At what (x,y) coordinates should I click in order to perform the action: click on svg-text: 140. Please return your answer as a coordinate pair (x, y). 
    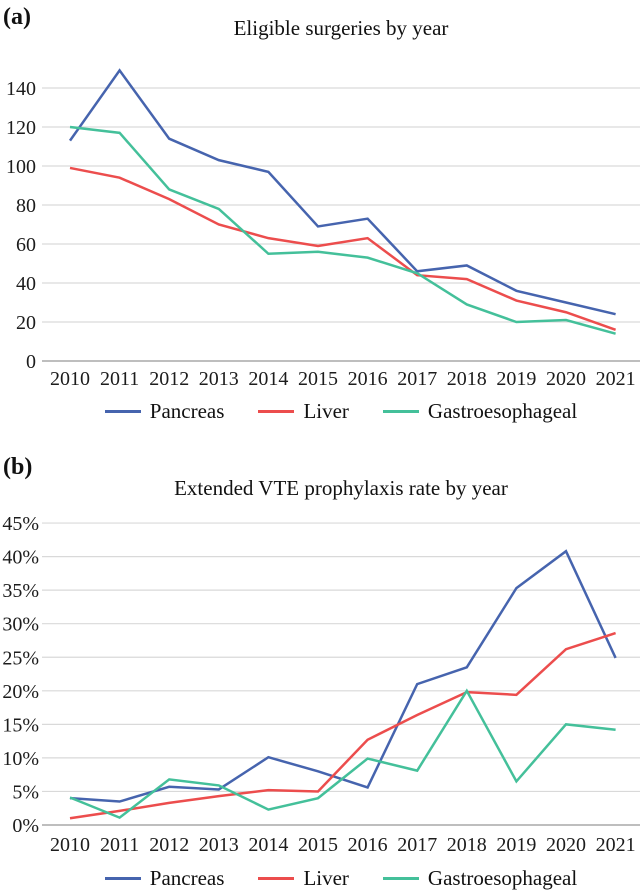
    Looking at the image, I should click on (21, 89).